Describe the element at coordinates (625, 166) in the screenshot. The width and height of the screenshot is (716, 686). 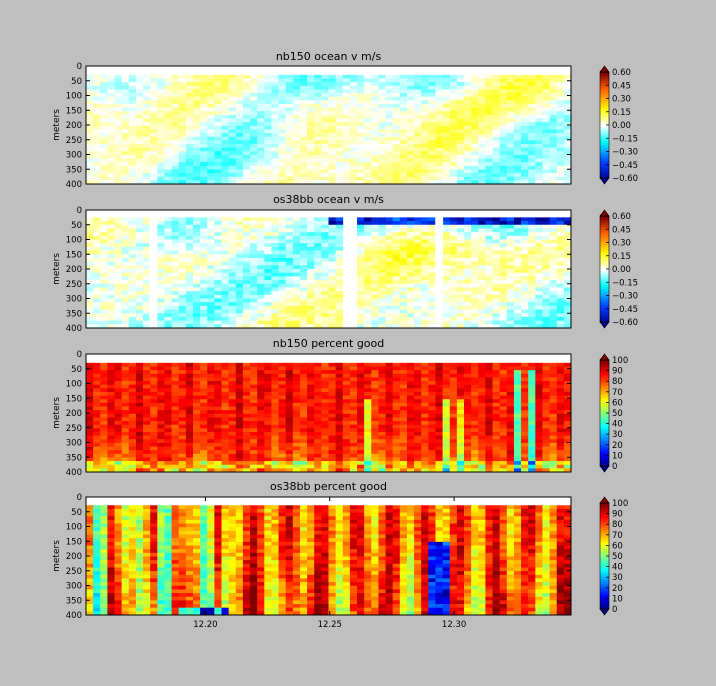
I see `colorbar-tick-label: −0.45` at that location.